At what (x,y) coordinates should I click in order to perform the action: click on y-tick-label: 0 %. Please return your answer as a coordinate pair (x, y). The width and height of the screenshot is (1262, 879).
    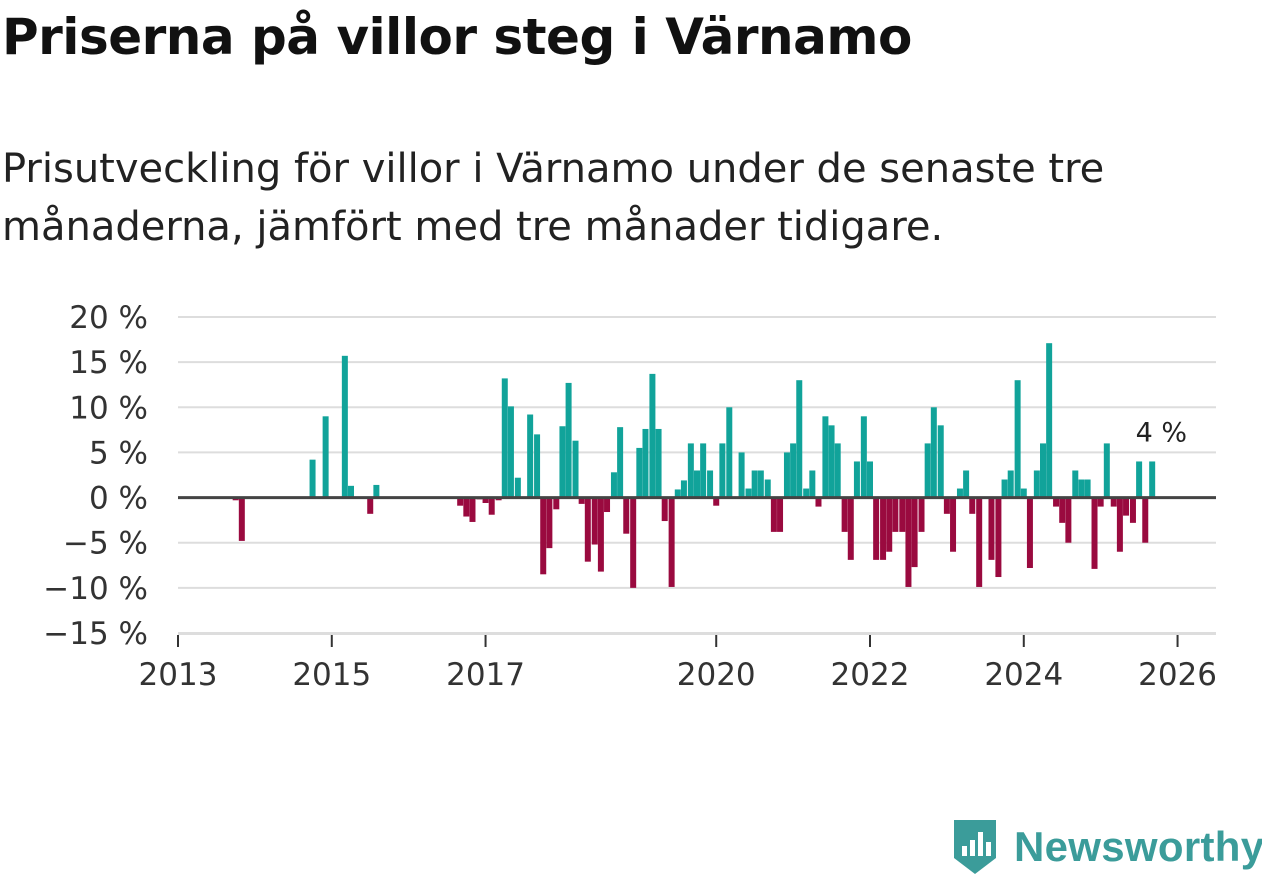
    Looking at the image, I should click on (118, 499).